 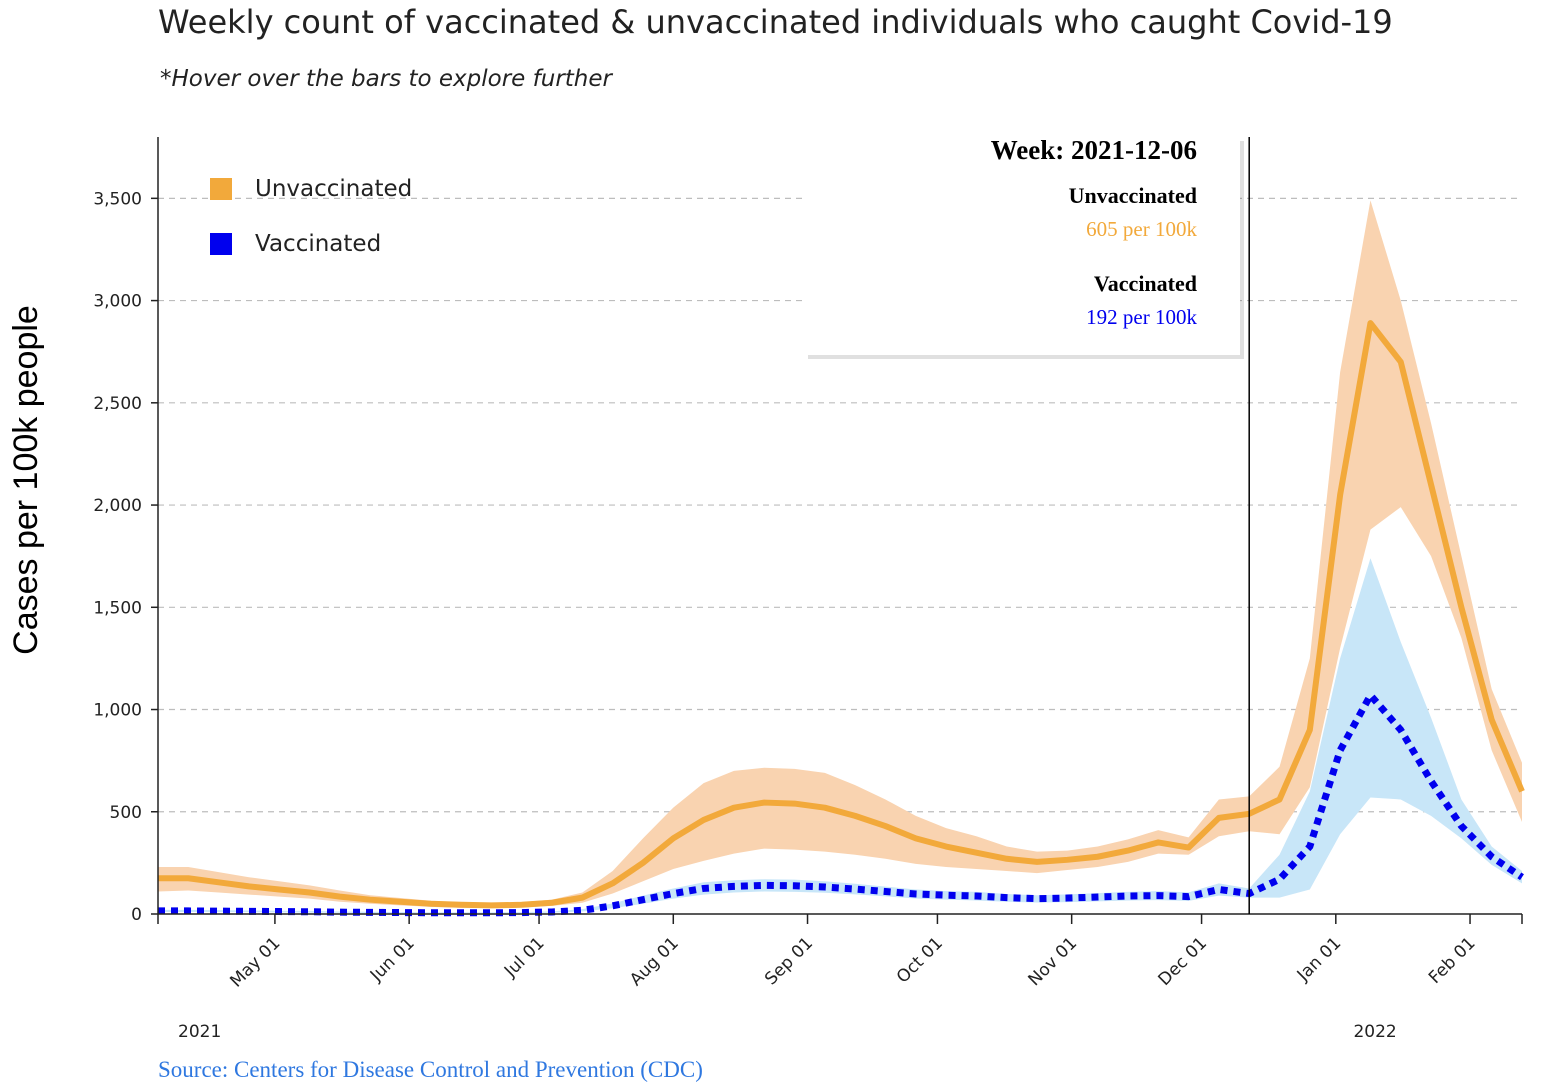 I want to click on tooltip-week: Week: 2021-12-06, so click(x=1094, y=150).